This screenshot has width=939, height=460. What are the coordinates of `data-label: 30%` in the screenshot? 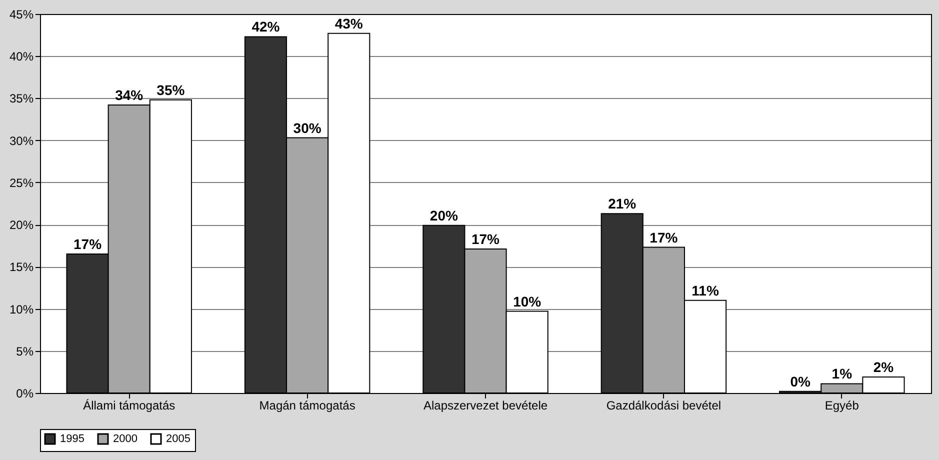 It's located at (307, 128).